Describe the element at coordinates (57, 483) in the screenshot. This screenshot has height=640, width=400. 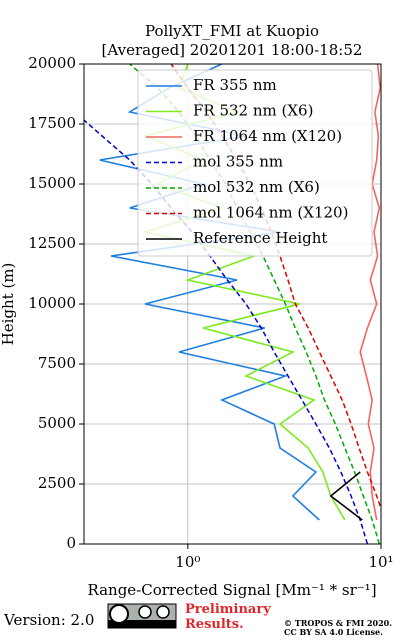
I see `y-tick-label: 2500` at that location.